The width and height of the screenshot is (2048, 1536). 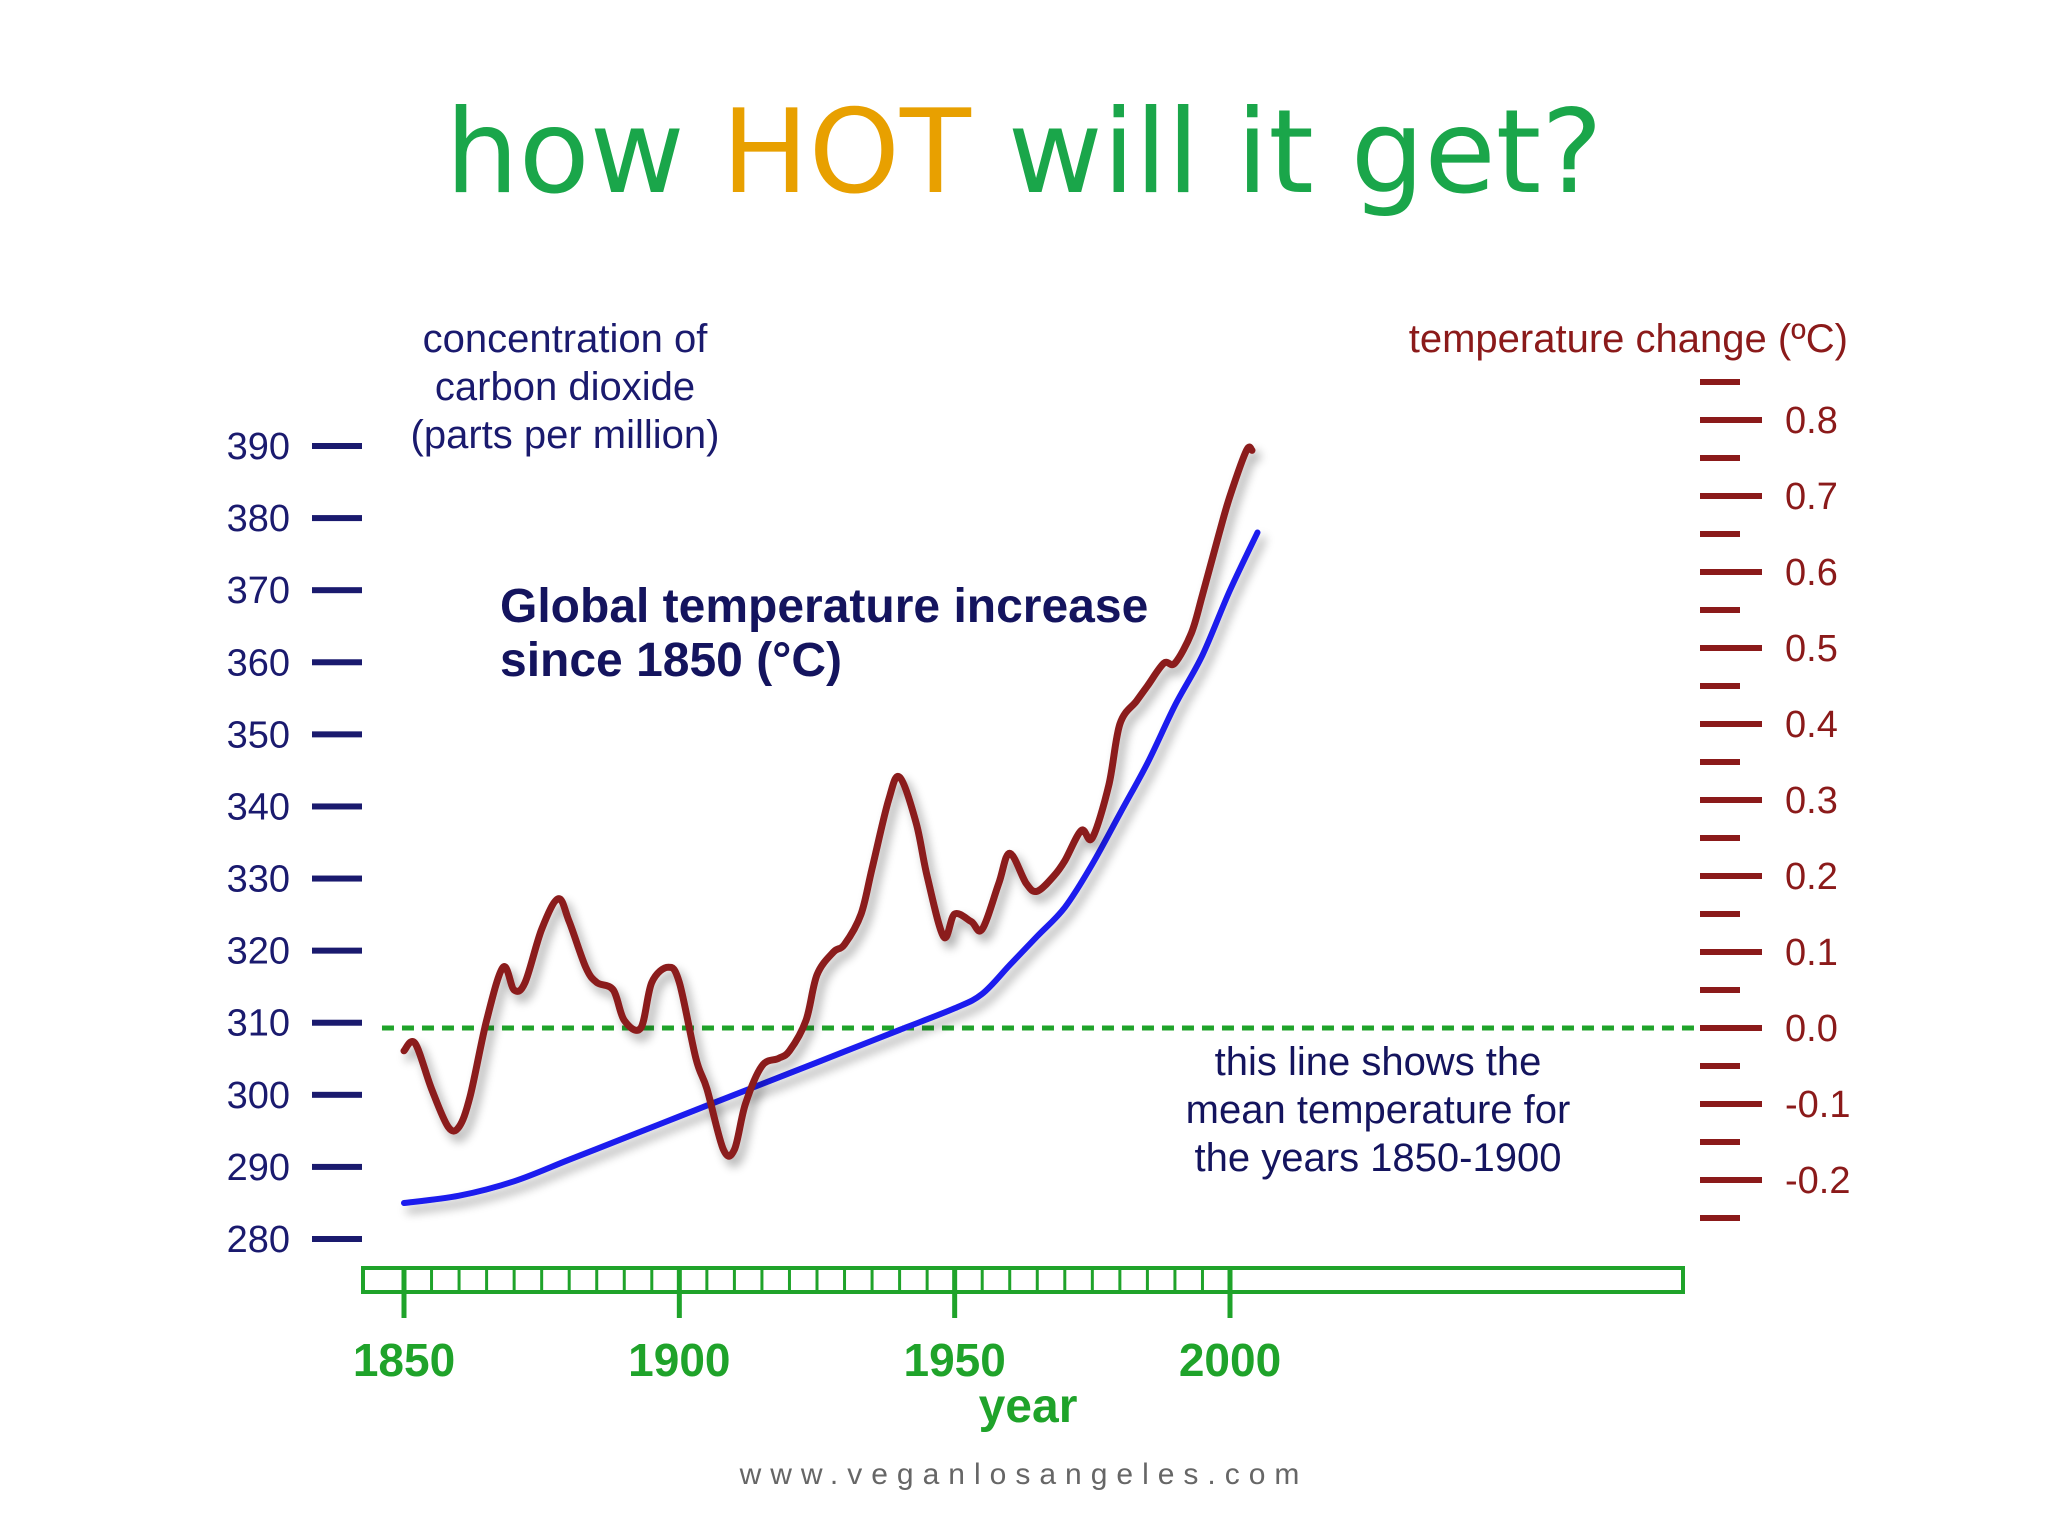 What do you see at coordinates (1817, 1181) in the screenshot?
I see `temperature-tick-label: -0.2` at bounding box center [1817, 1181].